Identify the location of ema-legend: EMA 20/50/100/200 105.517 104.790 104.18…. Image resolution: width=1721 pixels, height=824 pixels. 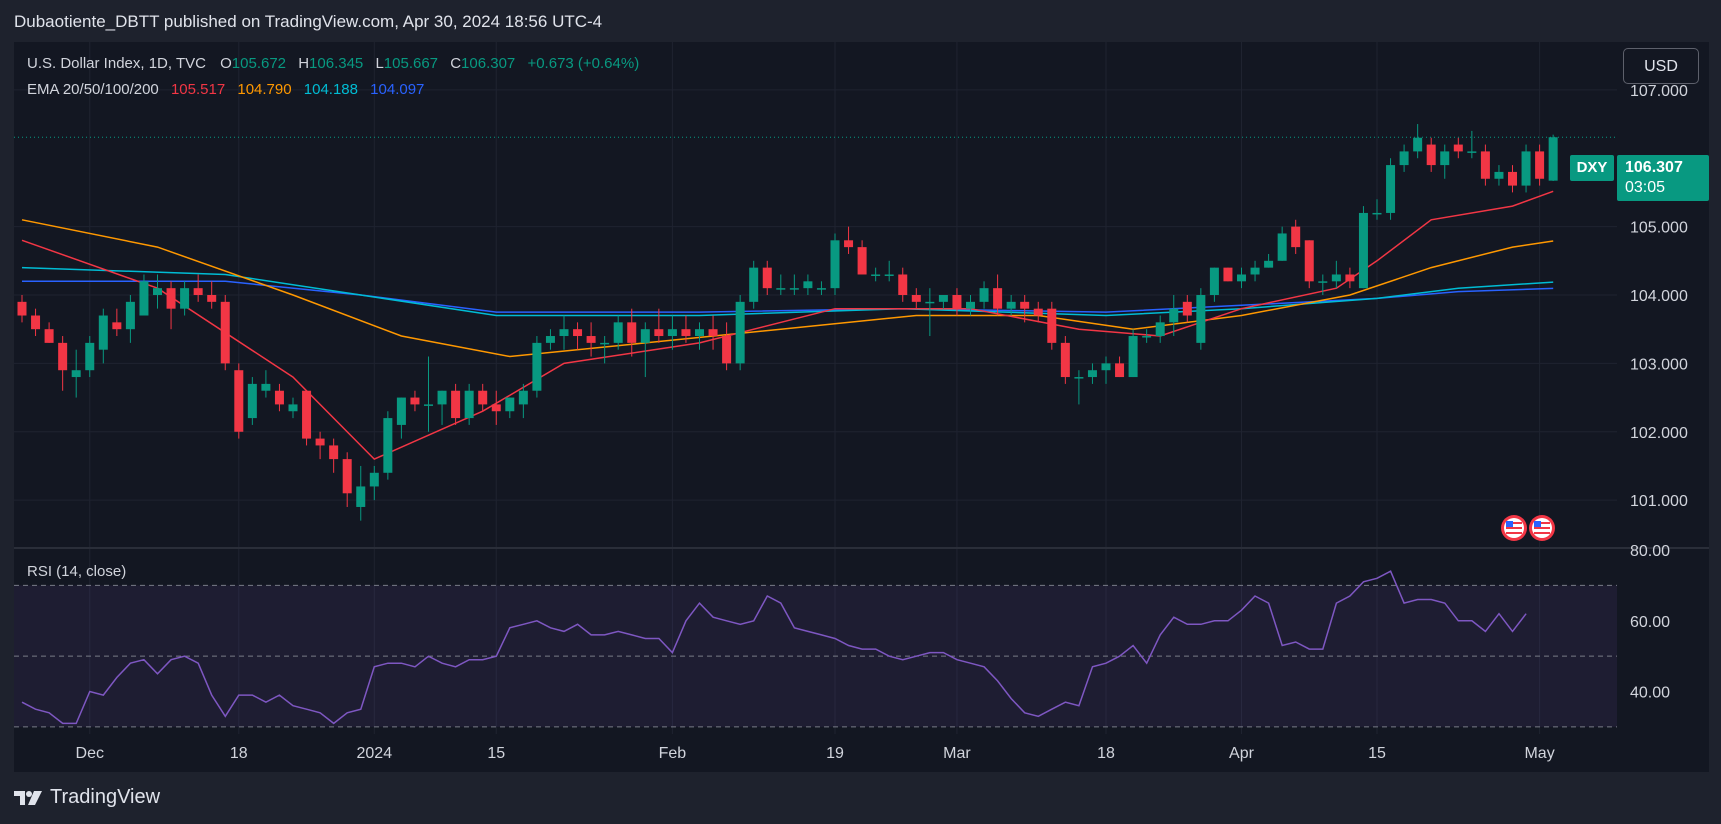
(226, 89).